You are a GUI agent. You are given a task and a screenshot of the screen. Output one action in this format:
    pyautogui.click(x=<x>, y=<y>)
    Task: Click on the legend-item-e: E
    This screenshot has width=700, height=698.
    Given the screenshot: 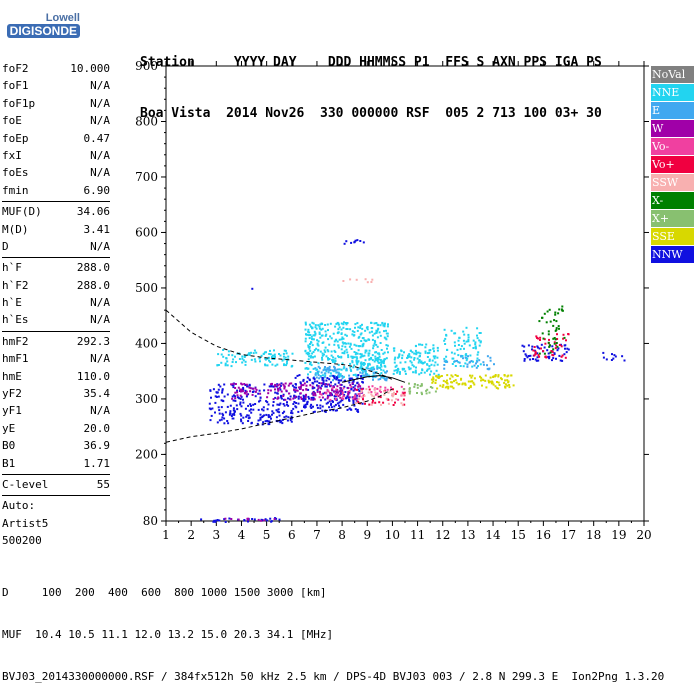 What is the action you would take?
    pyautogui.click(x=672, y=110)
    